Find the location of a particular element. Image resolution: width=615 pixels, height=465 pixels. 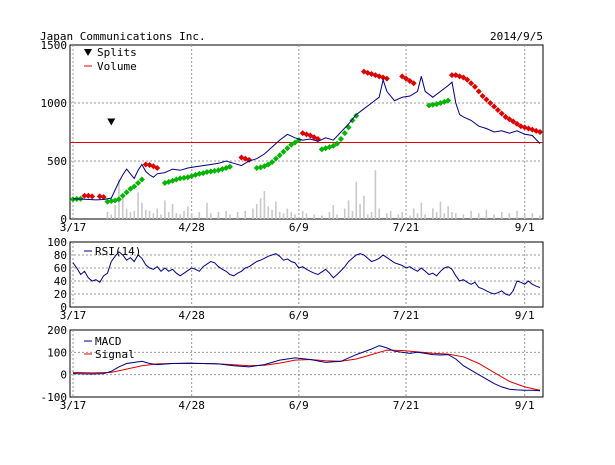

macd-panel is located at coordinates (306, 363).